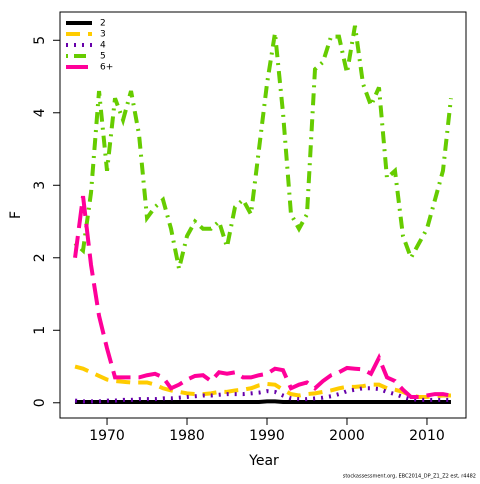 This screenshot has width=480, height=484. I want to click on x-axis-label: Year, so click(263, 461).